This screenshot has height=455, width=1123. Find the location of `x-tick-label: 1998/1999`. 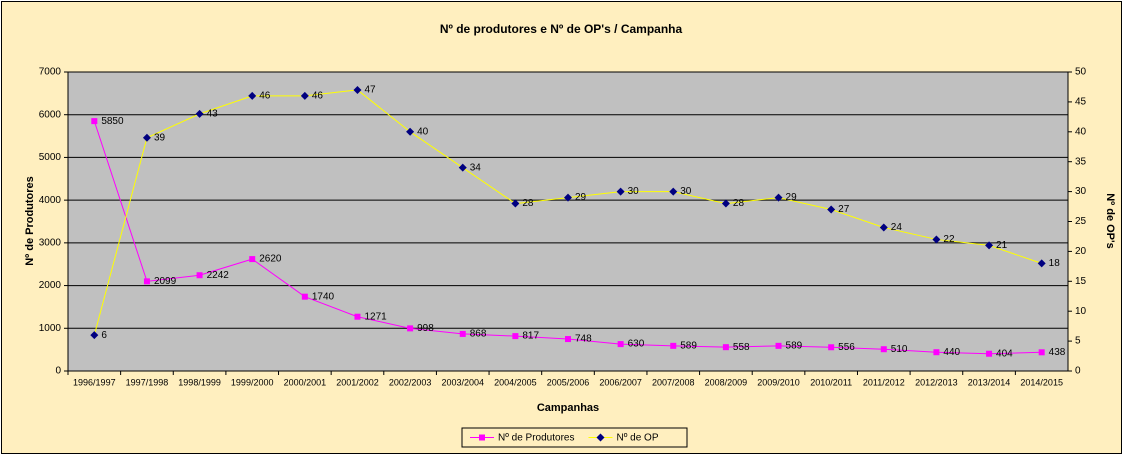

x-tick-label: 1998/1999 is located at coordinates (199, 382).